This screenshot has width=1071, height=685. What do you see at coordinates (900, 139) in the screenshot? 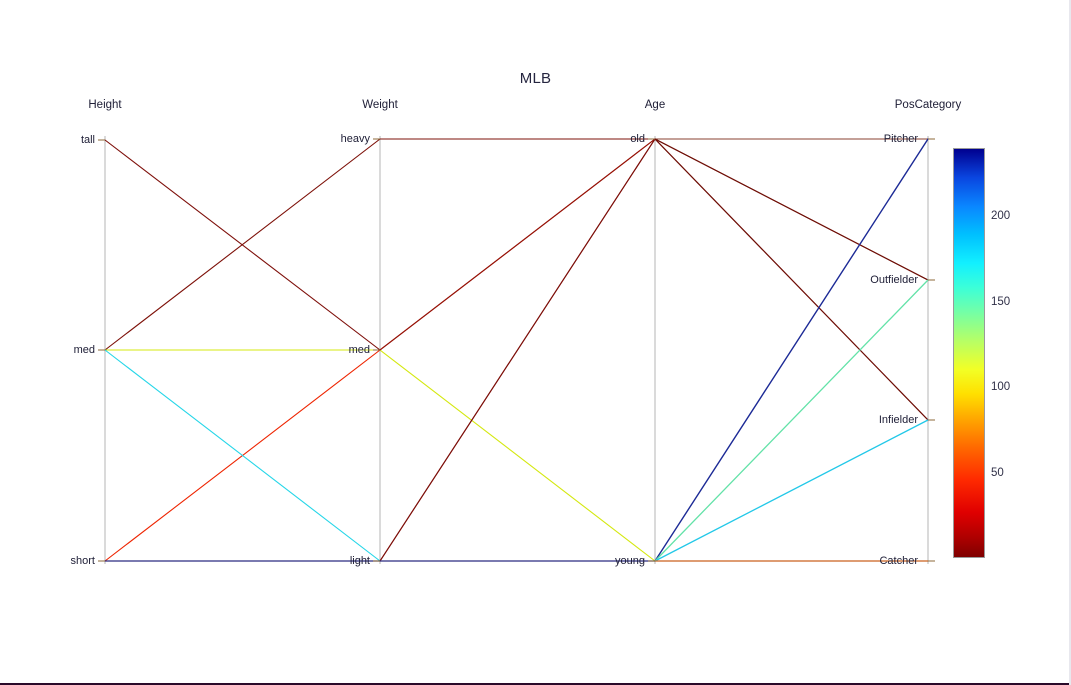
I see `tick-label-poscategory-pitcher: Pitcher` at bounding box center [900, 139].